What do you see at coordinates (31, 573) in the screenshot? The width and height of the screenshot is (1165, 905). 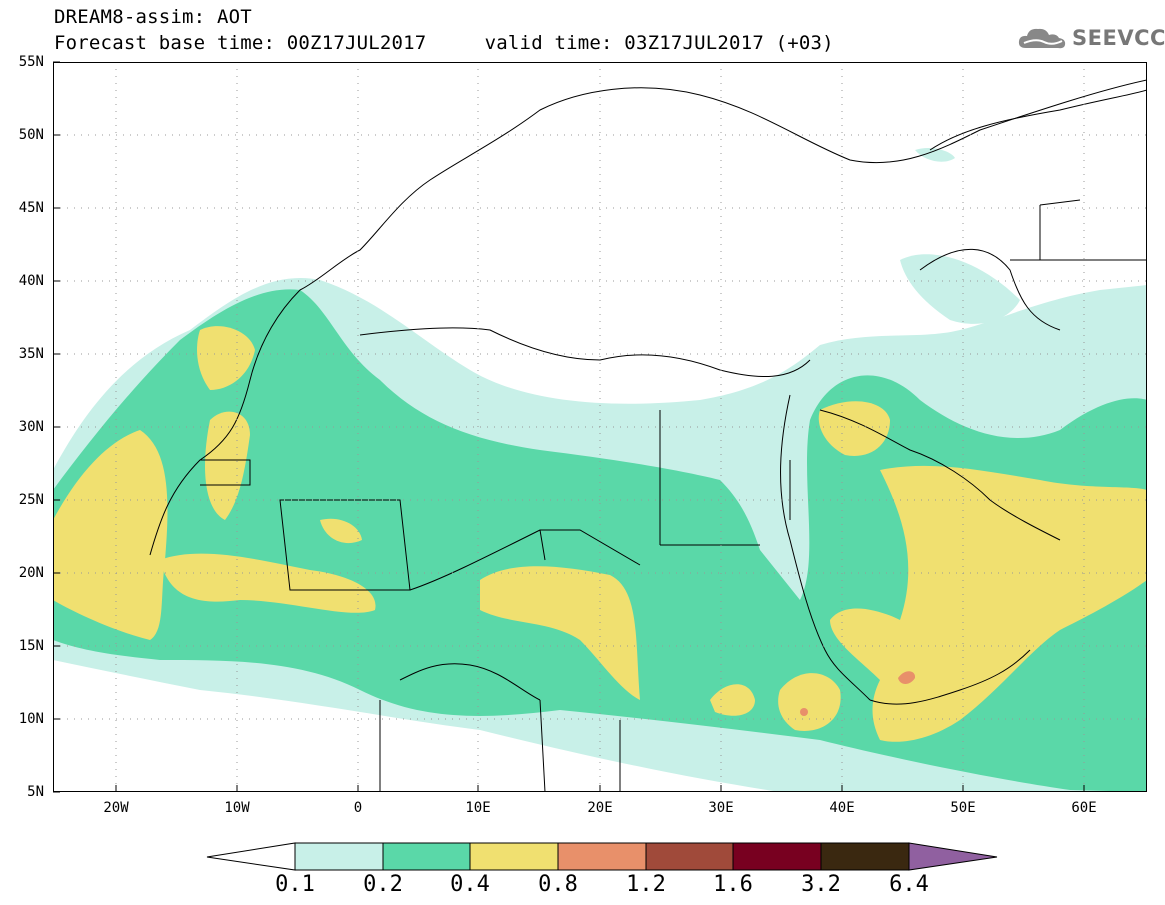 I see `lat-label: 20N` at bounding box center [31, 573].